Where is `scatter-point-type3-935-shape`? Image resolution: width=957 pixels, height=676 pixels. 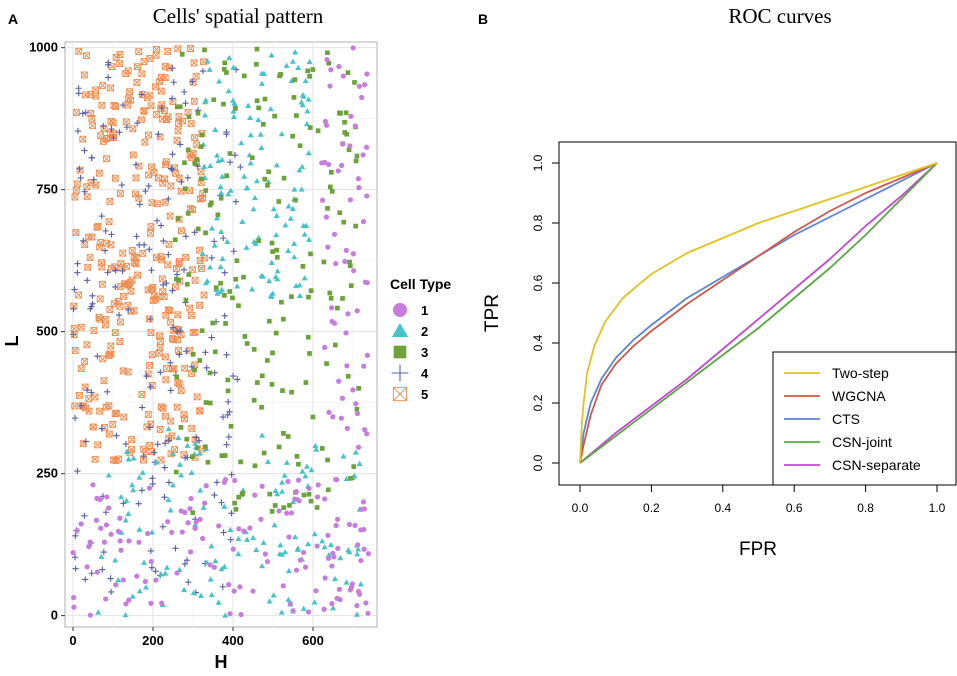
scatter-point-type3-935-shape is located at coordinates (318, 131).